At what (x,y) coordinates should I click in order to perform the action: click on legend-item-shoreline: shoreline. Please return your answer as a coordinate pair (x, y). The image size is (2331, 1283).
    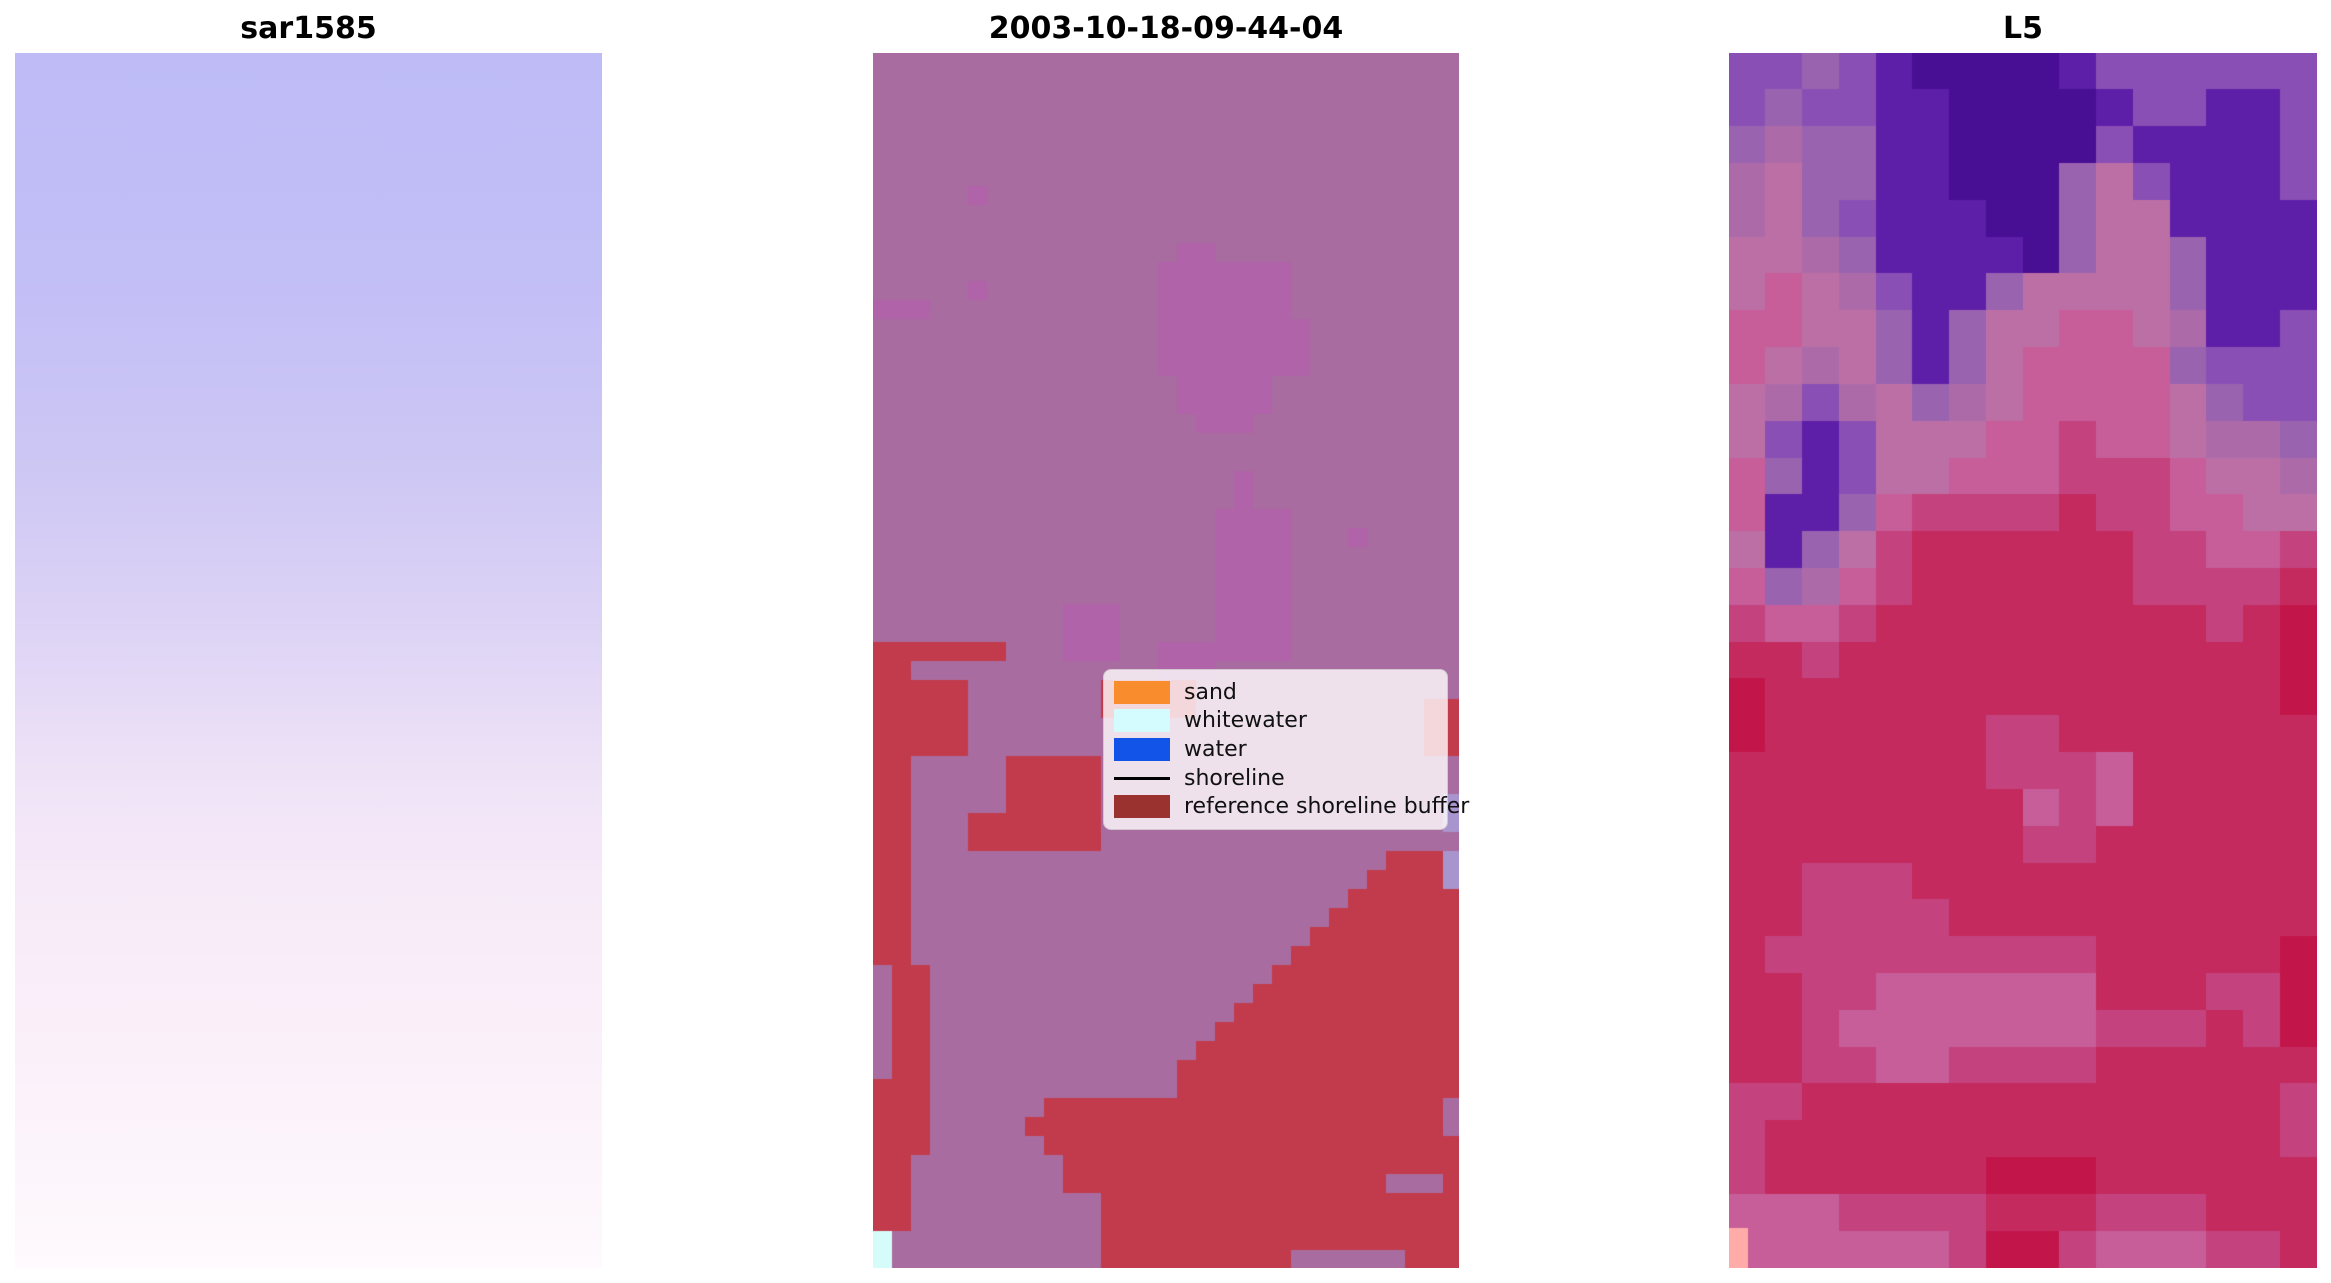
    Looking at the image, I should click on (1275, 778).